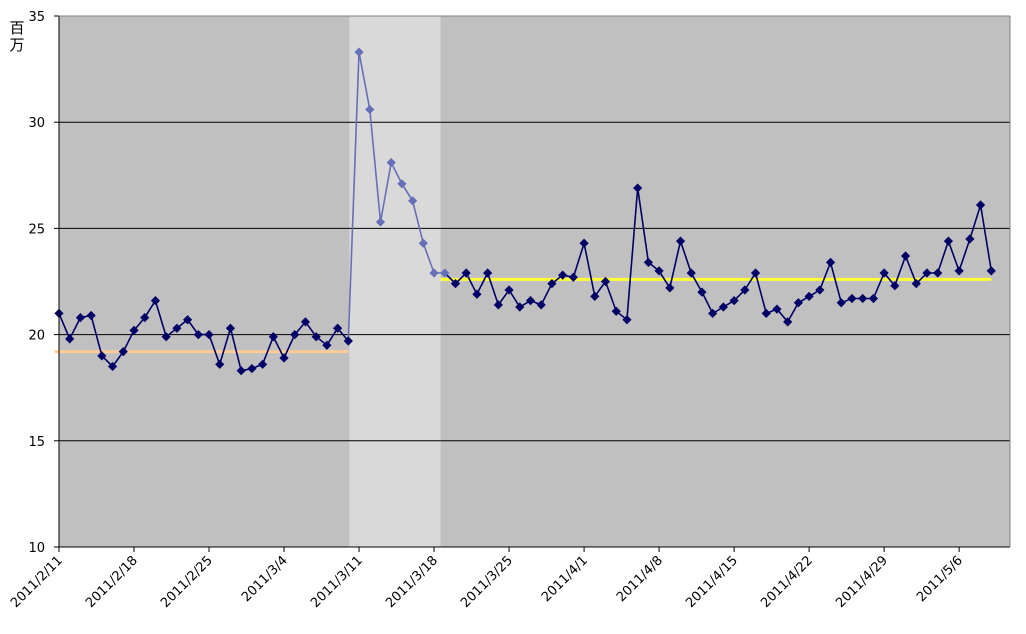  What do you see at coordinates (337, 582) in the screenshot?
I see `x-tick-label: 2011/3/11` at bounding box center [337, 582].